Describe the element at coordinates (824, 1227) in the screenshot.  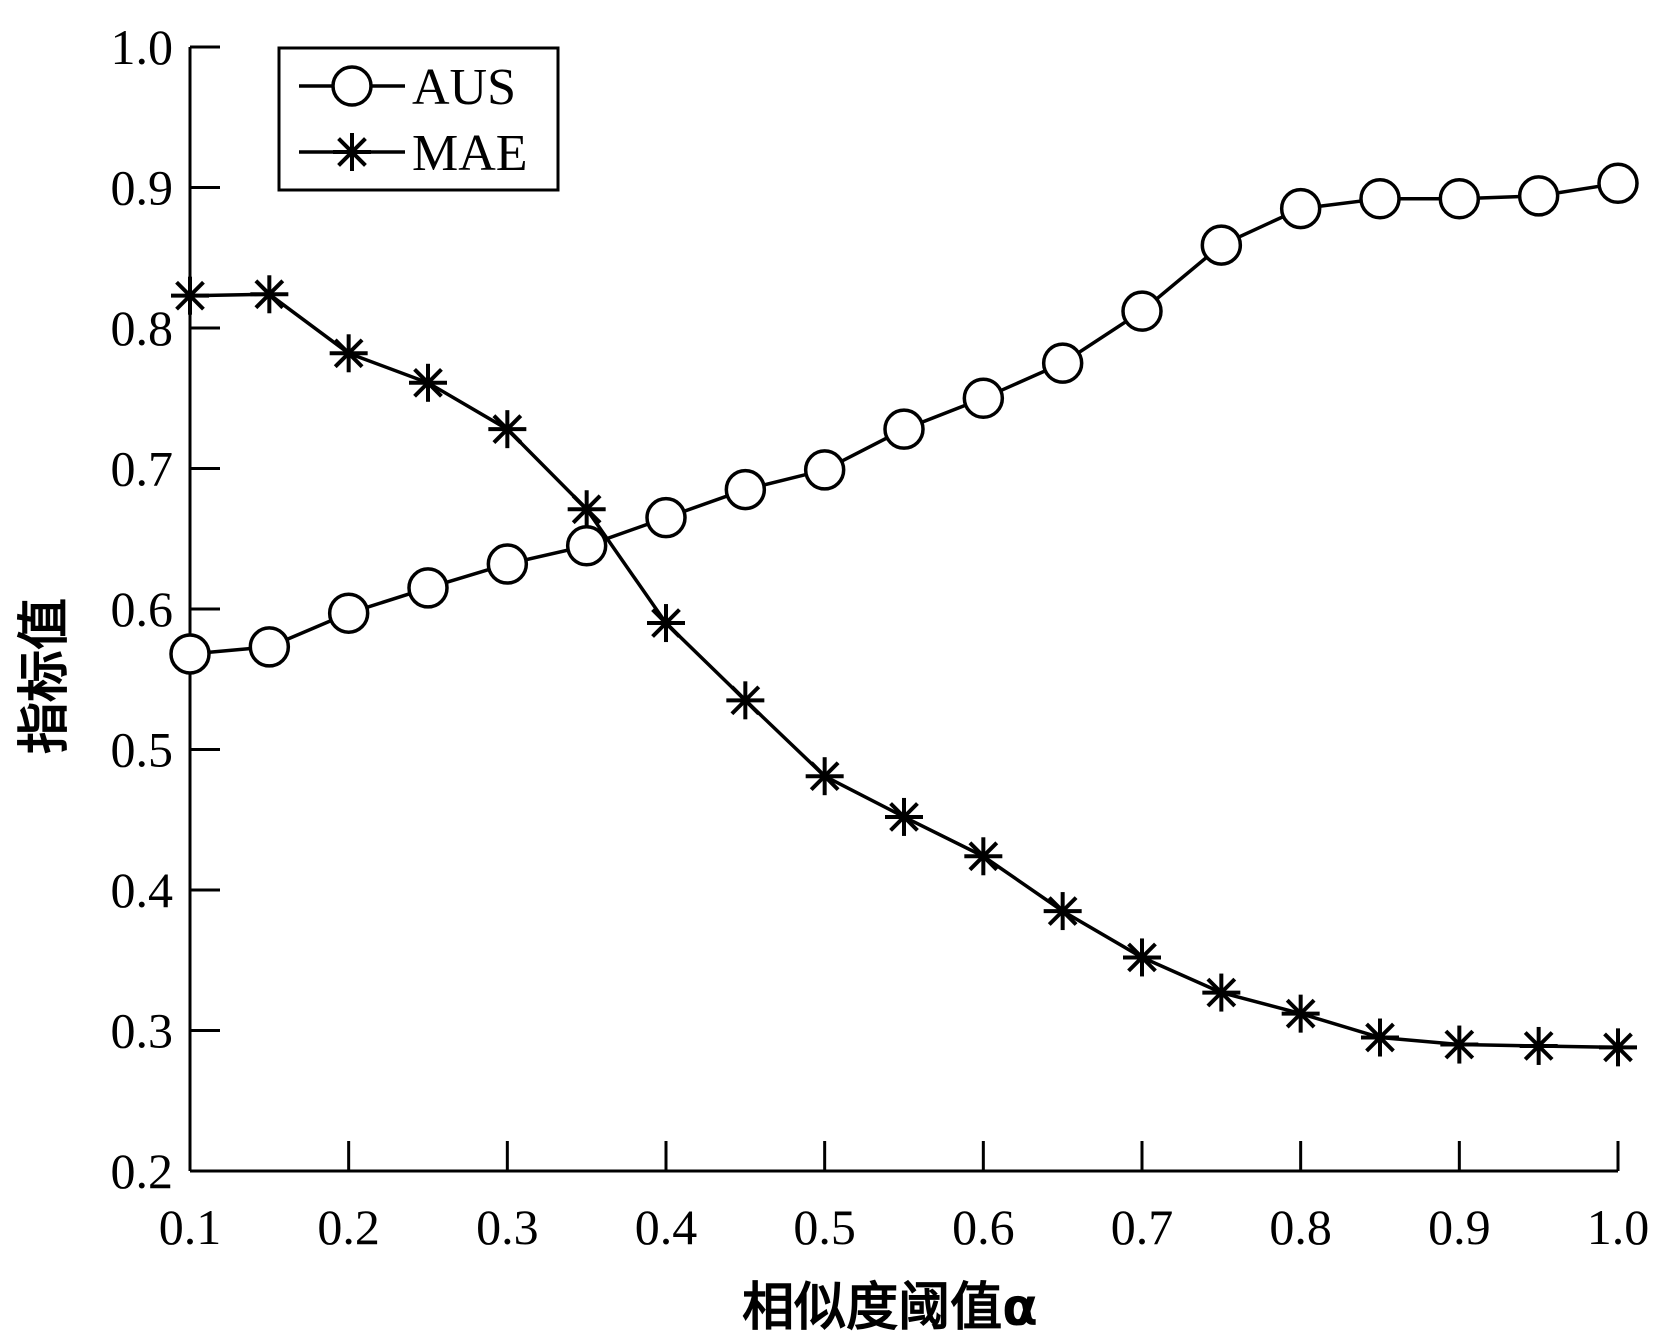
I see `x-tick-label: 0.5` at that location.